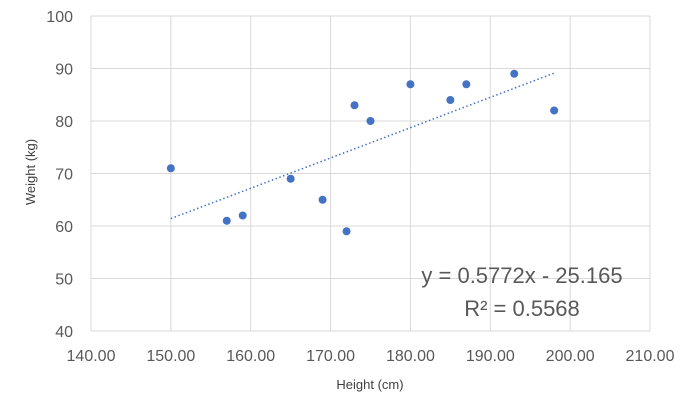 The image size is (692, 410). Describe the element at coordinates (64, 332) in the screenshot. I see `y-tick-label: 40` at that location.